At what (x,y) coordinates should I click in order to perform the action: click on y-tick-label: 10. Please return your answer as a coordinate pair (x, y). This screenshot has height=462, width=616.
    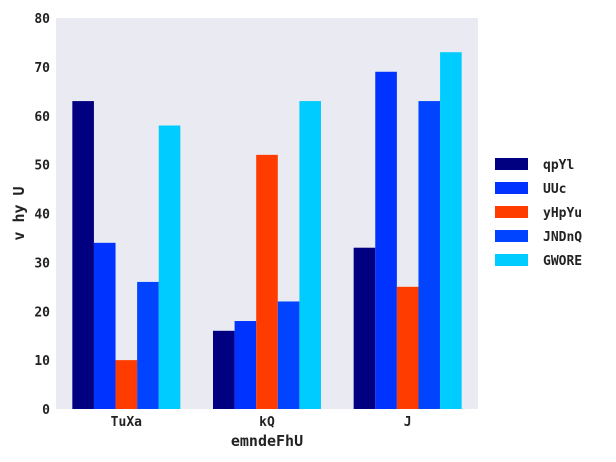
    Looking at the image, I should click on (42, 361).